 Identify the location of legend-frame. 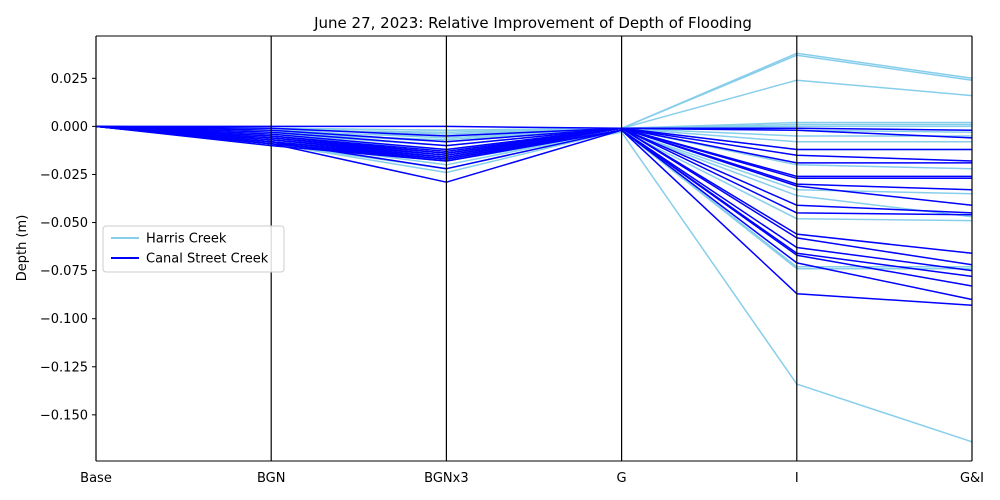
(193, 249).